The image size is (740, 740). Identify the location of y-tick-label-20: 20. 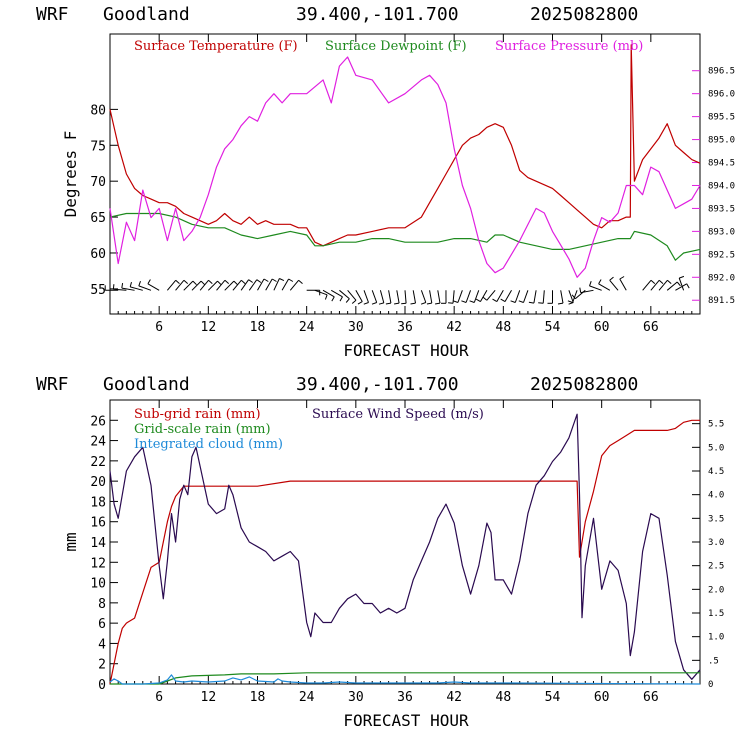
(98, 482).